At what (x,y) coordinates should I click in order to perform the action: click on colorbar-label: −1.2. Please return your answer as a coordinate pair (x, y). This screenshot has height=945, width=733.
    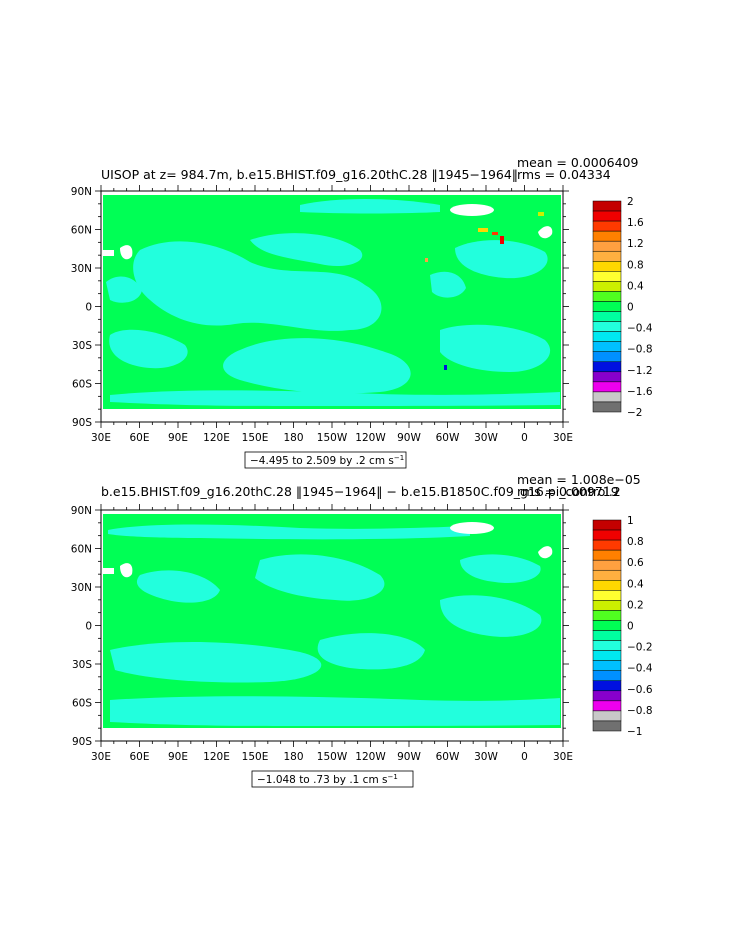
    Looking at the image, I should click on (640, 371).